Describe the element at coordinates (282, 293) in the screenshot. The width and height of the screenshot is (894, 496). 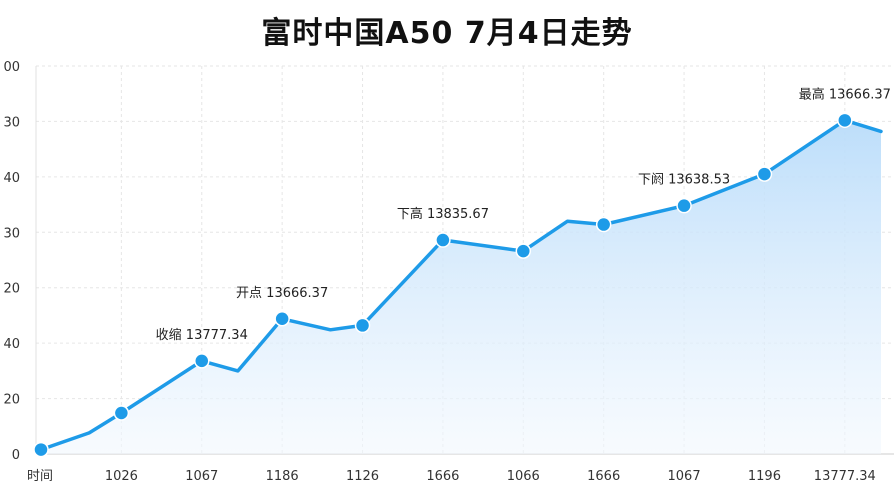
I see `annotation-label: 开点 13666.37` at that location.